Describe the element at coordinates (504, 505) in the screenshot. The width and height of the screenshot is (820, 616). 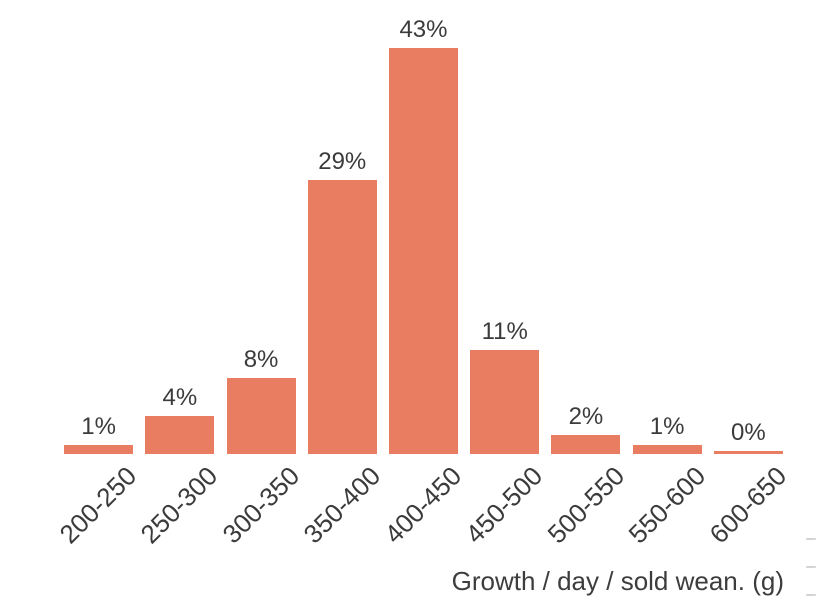
I see `x-tick-label: 450-500` at that location.